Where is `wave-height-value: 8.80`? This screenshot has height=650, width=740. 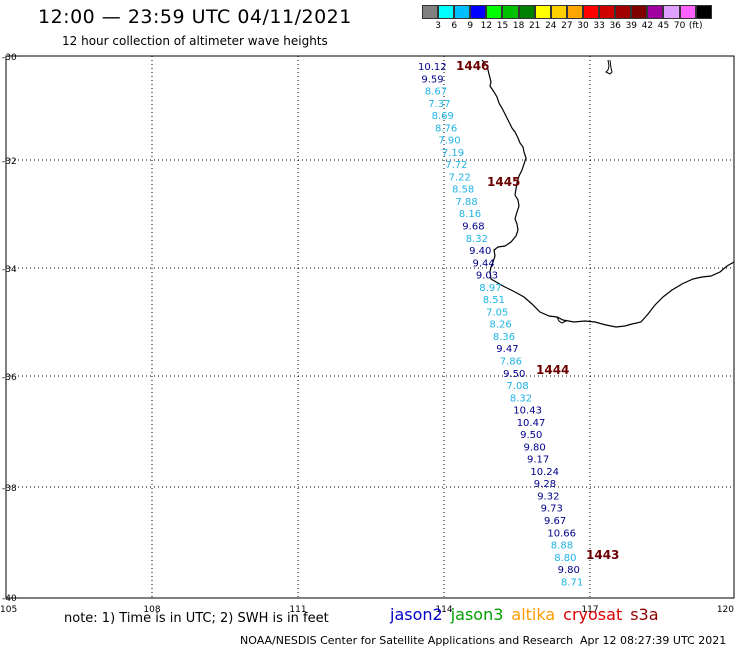
wave-height-value: 8.80 is located at coordinates (565, 558).